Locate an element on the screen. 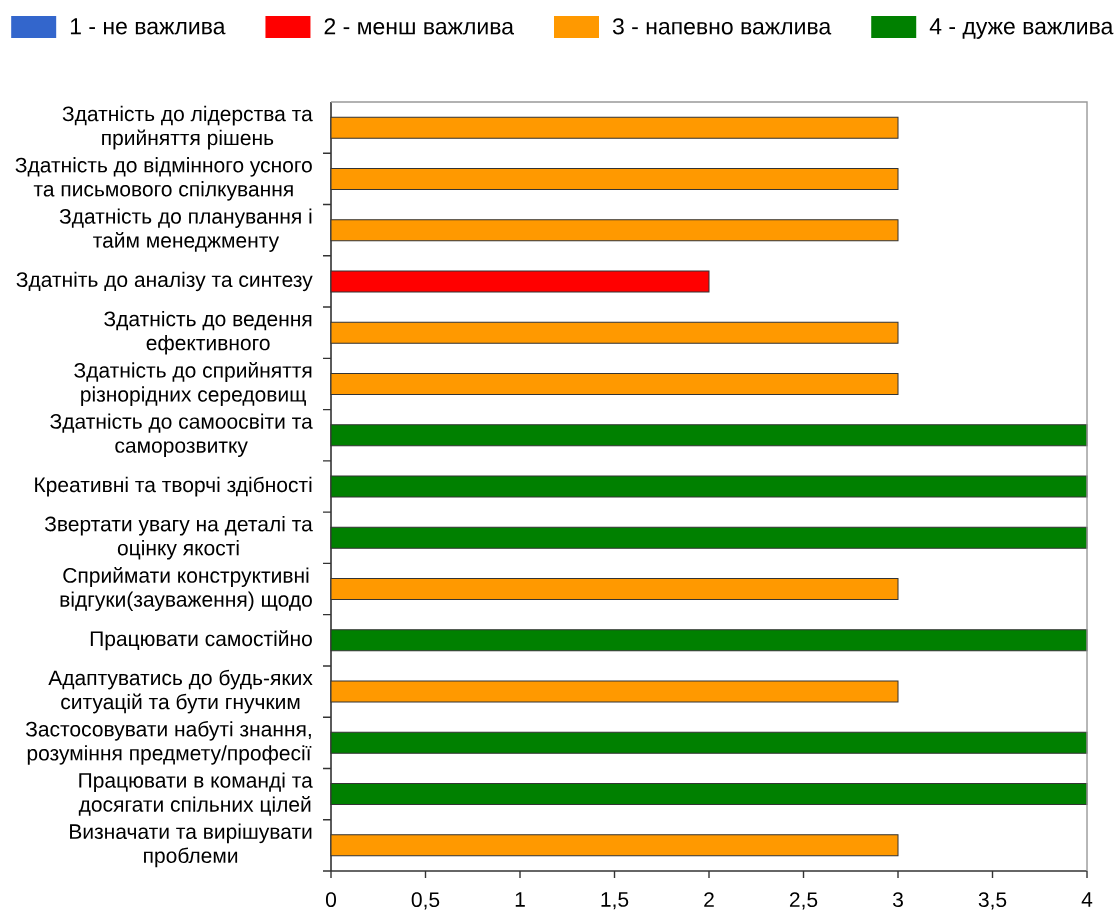  y-tick-label: Сприймати конструктивні відгуки(зауваження) щодо is located at coordinates (186, 589).